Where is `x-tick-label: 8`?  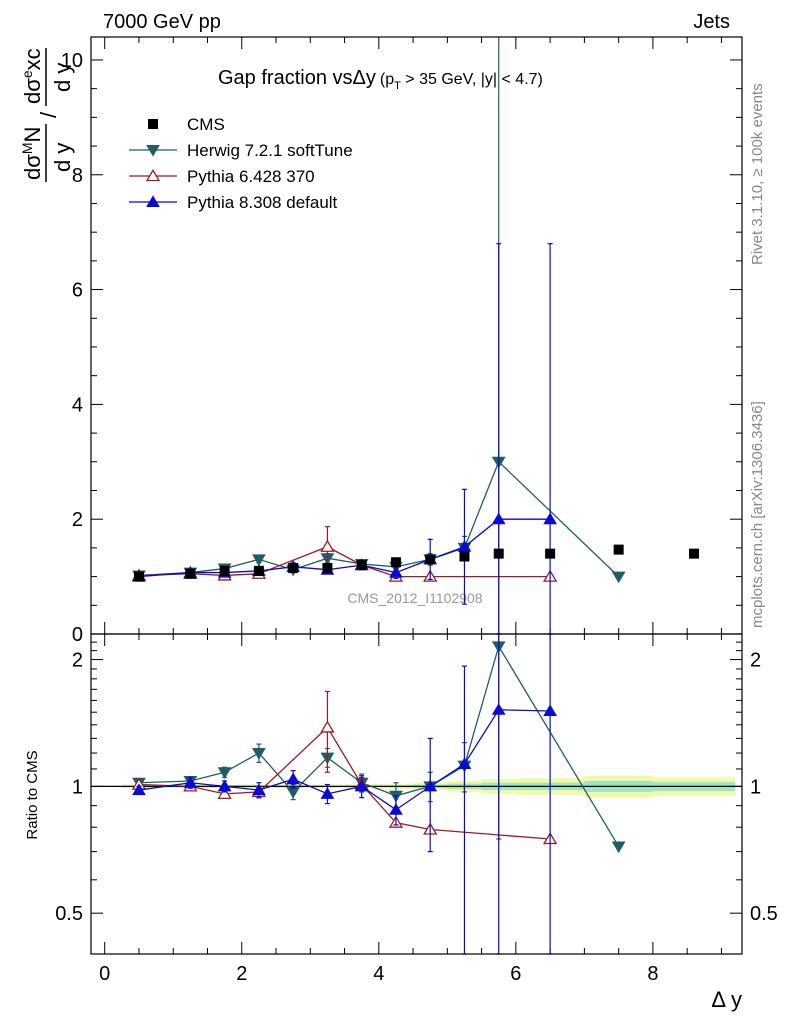 x-tick-label: 8 is located at coordinates (652, 974).